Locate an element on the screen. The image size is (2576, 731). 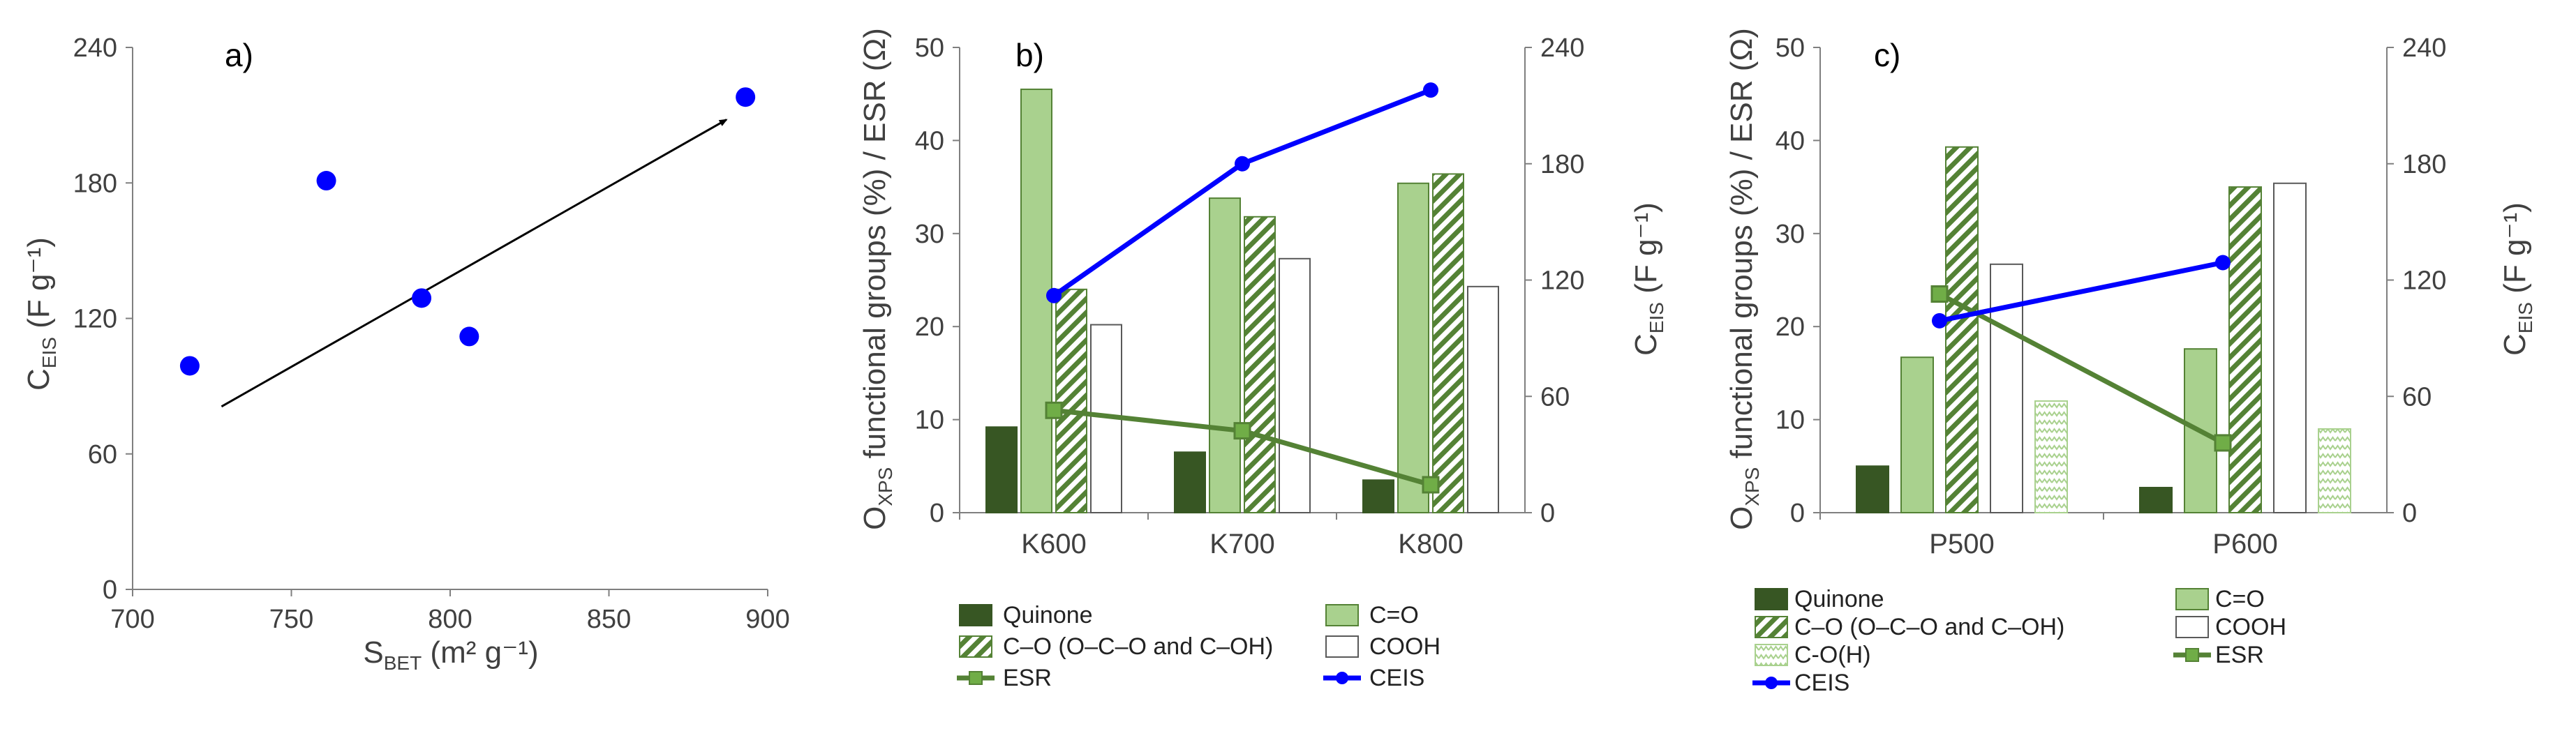
left-tick-label: 30 is located at coordinates (1790, 234).